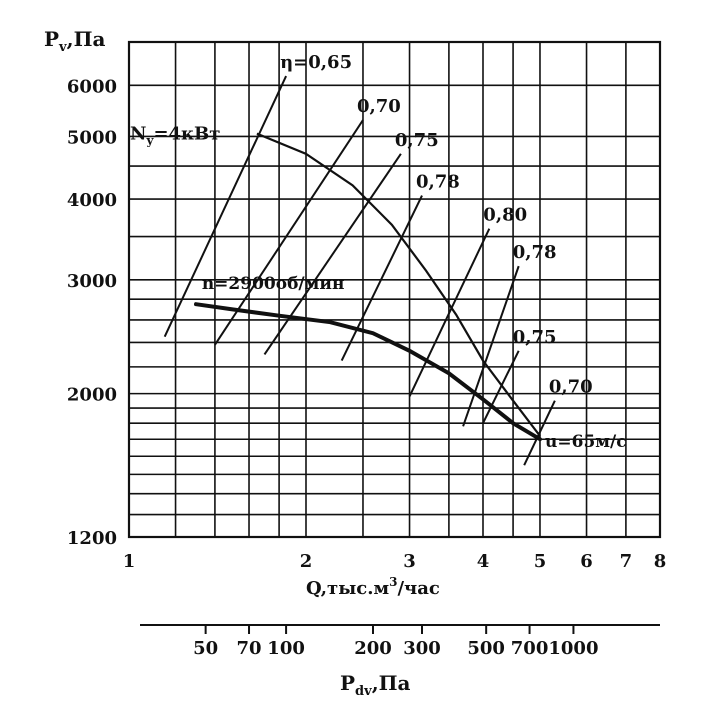 The width and height of the screenshot is (708, 724). What do you see at coordinates (395, 642) in the screenshot?
I see `pdv-axis-ticks: 50 70 100 200 300 500 700 1000` at bounding box center [395, 642].